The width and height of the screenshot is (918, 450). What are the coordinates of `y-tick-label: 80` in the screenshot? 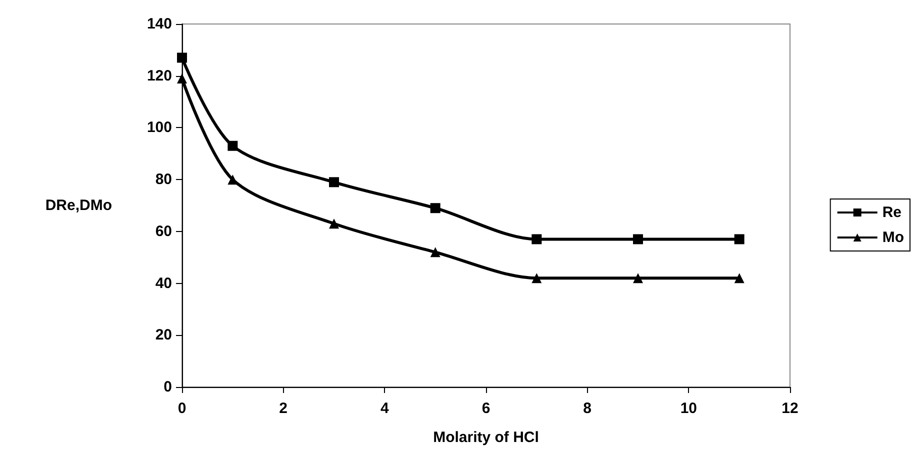 It's located at (163, 179).